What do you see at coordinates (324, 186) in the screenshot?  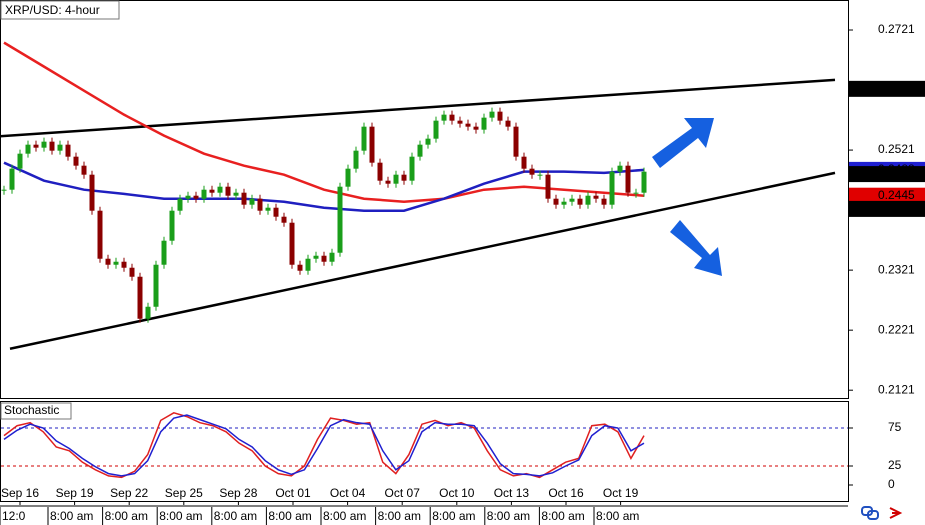 I see `moving-average` at bounding box center [324, 186].